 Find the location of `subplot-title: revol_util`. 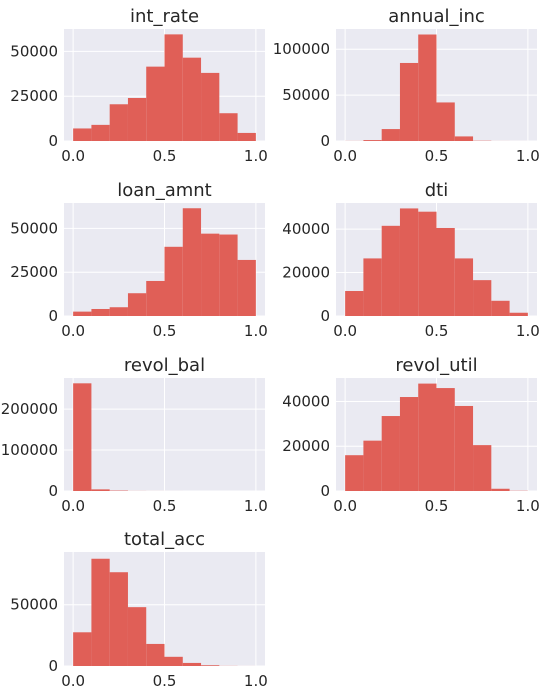

subplot-title: revol_util is located at coordinates (436, 365).